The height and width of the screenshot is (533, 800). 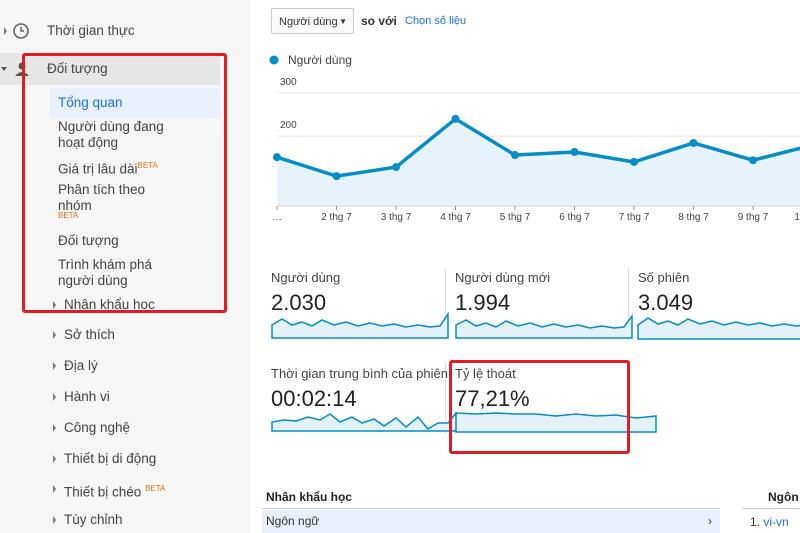 I want to click on table-title: Ngôn, so click(x=783, y=497).